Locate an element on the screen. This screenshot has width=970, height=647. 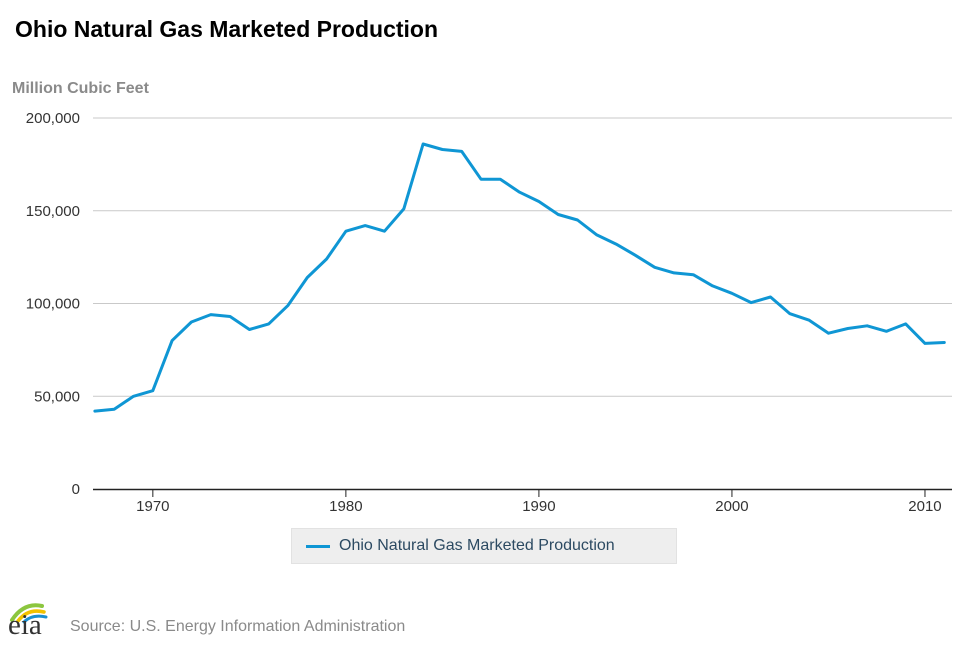
y-tick-label: 200,000 is located at coordinates (53, 118).